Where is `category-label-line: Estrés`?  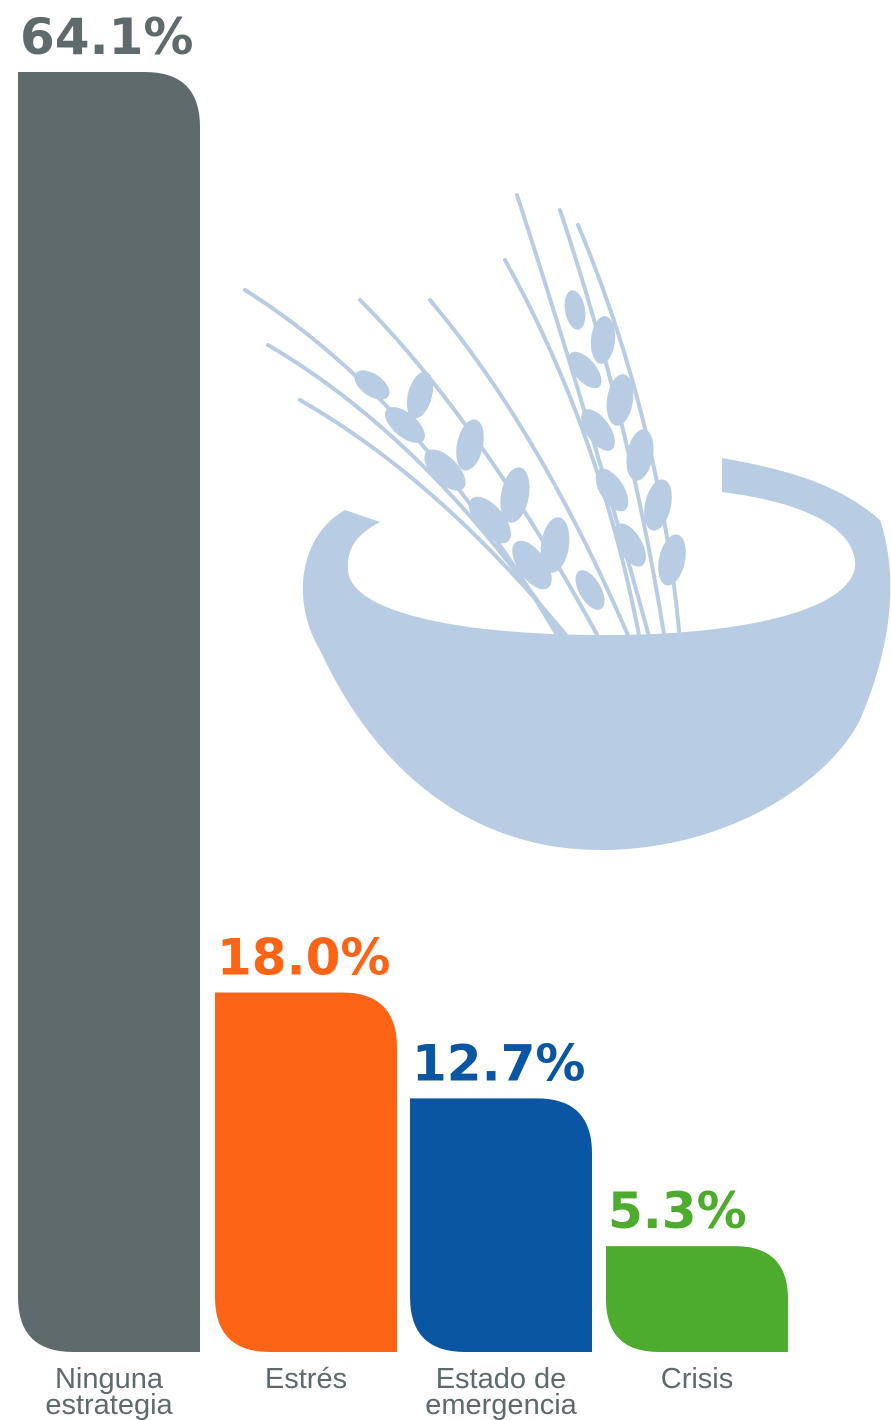
category-label-line: Estrés is located at coordinates (306, 1379).